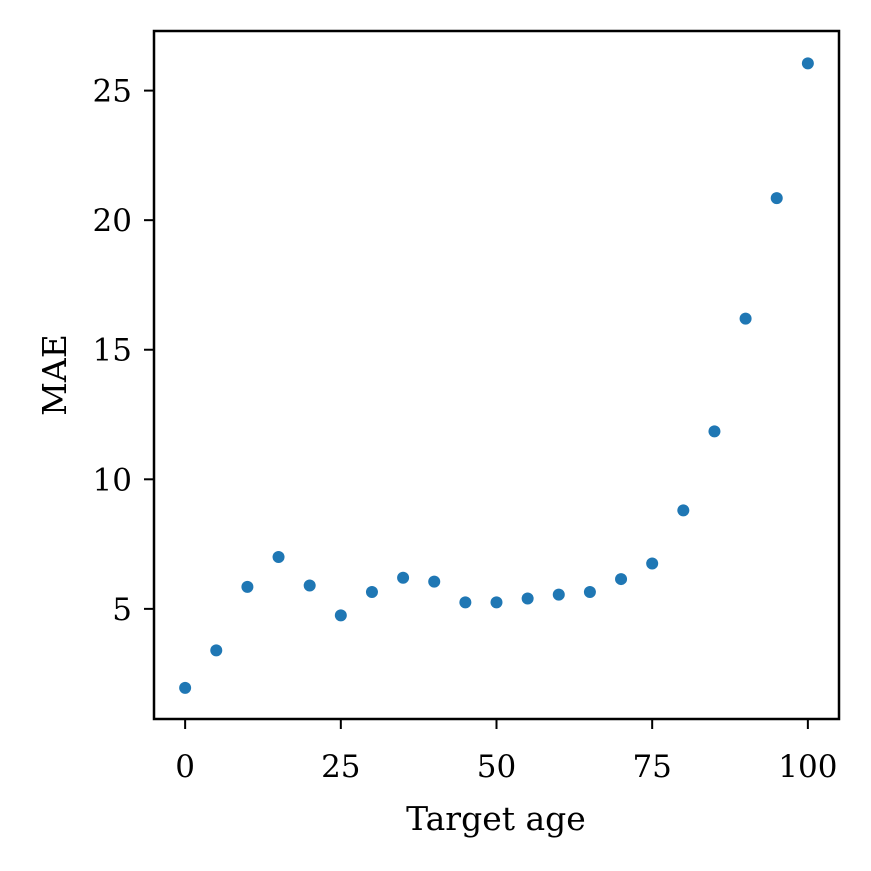 The width and height of the screenshot is (871, 871). What do you see at coordinates (651, 767) in the screenshot?
I see `x-tick-label-3: 75` at bounding box center [651, 767].